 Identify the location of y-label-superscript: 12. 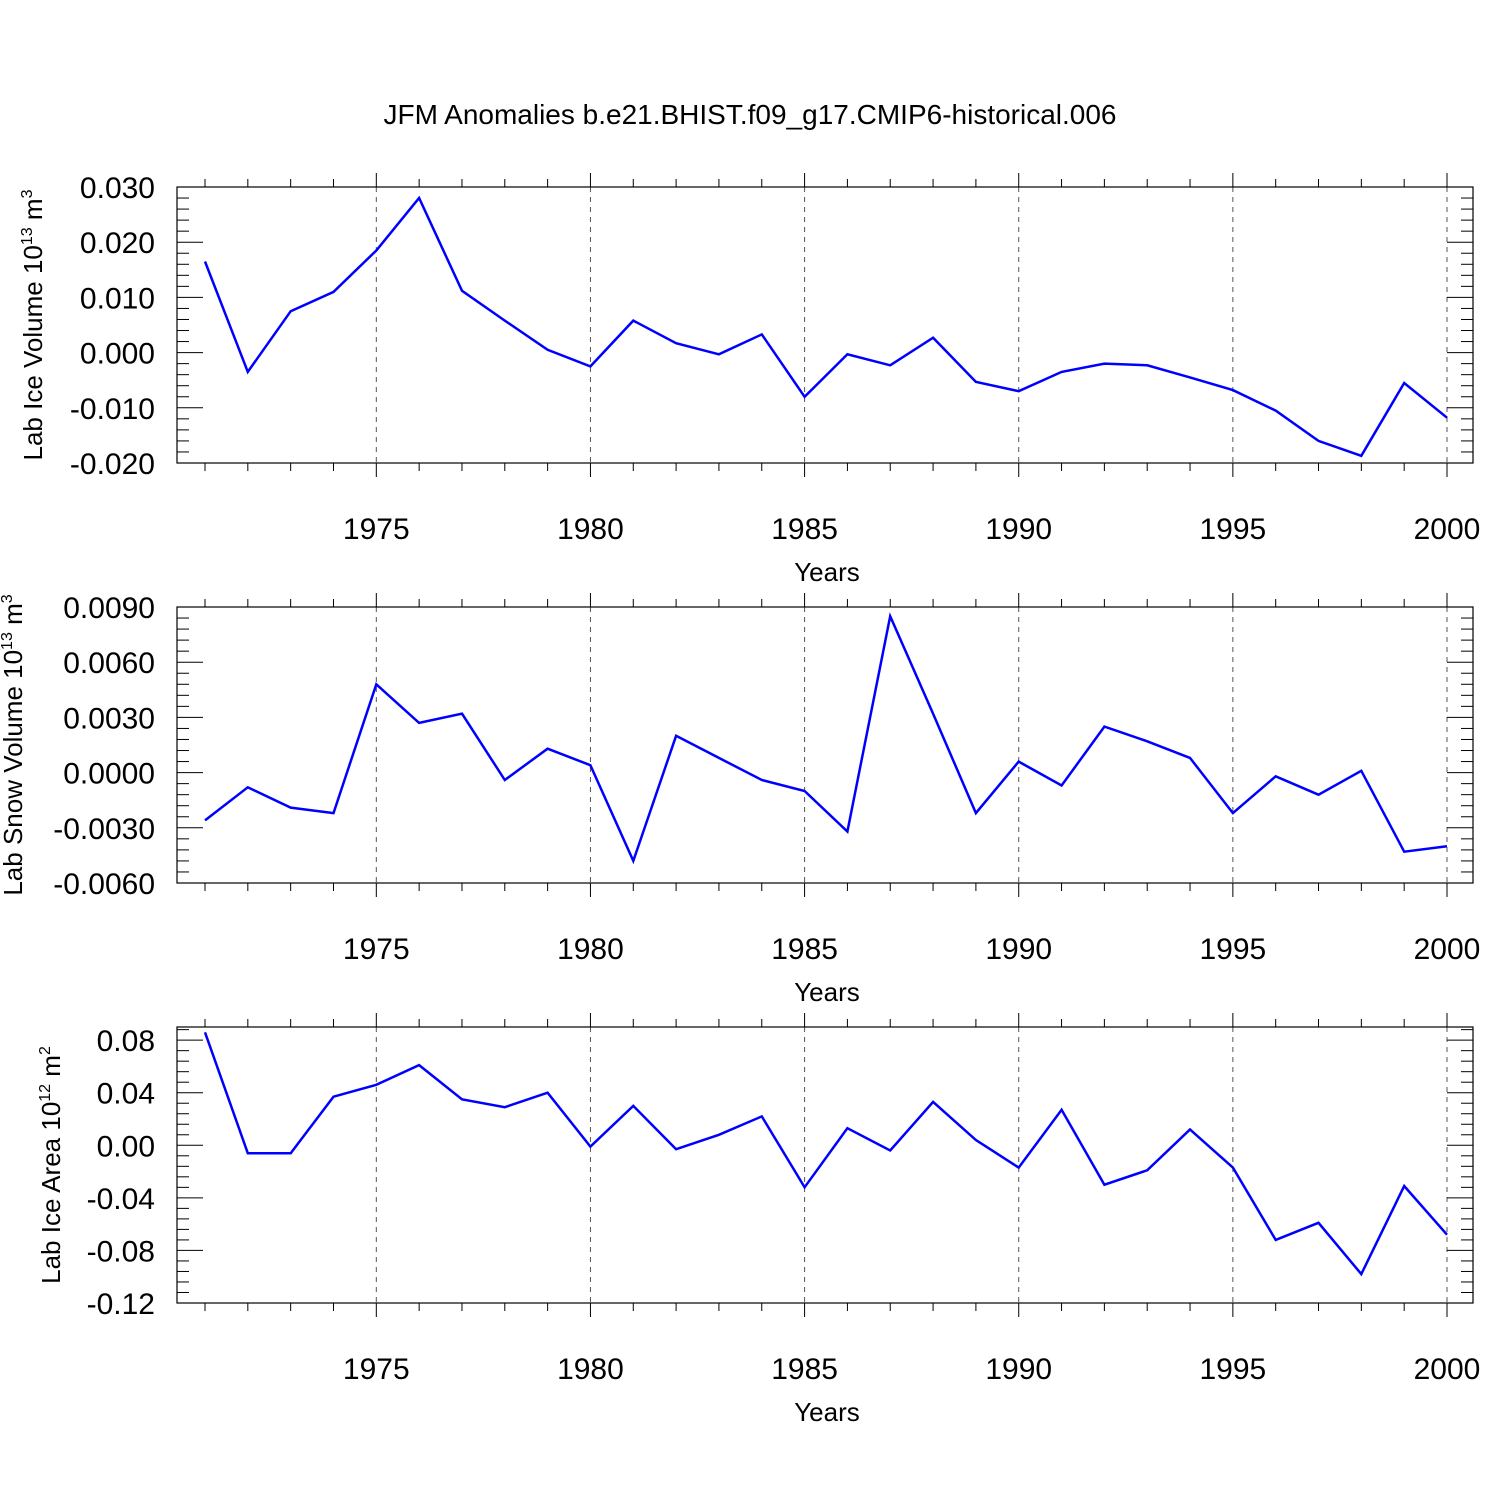
(45, 1093).